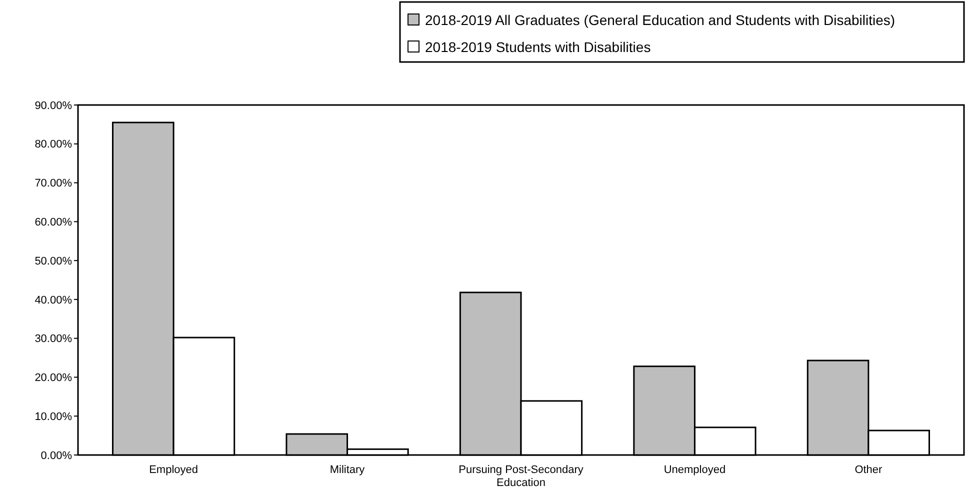 Image resolution: width=972 pixels, height=497 pixels. I want to click on y-tick-label: 60.00%, so click(53, 222).